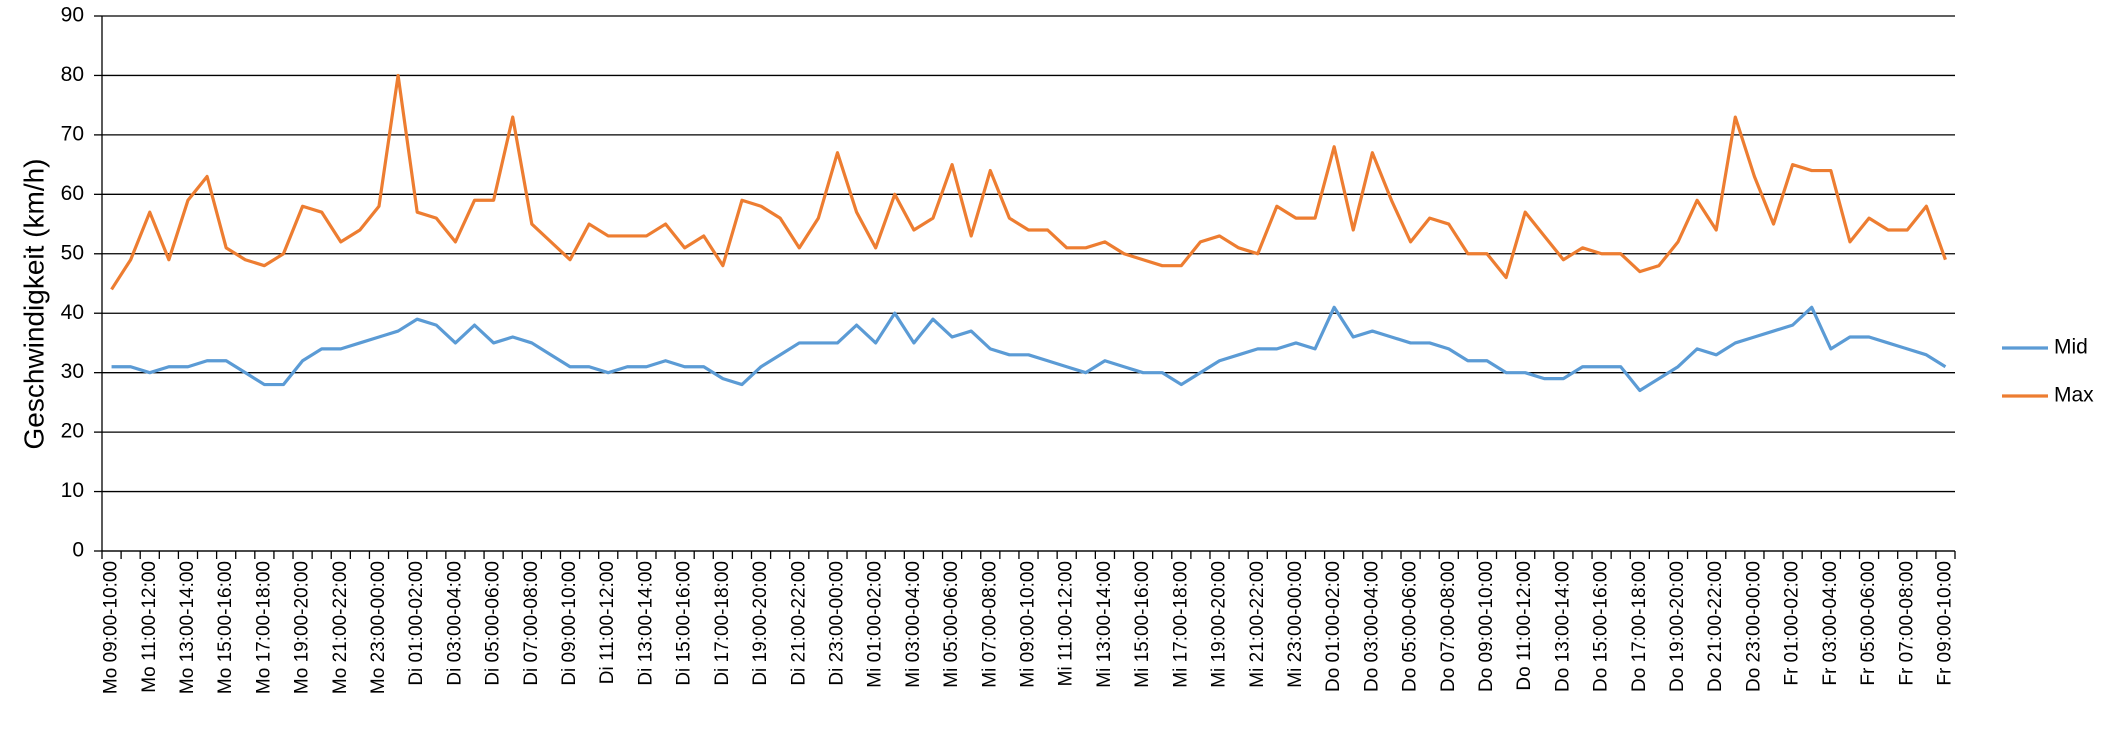 Image resolution: width=2125 pixels, height=745 pixels. What do you see at coordinates (760, 623) in the screenshot?
I see `x-tick-label: Di 19:00-20:00` at bounding box center [760, 623].